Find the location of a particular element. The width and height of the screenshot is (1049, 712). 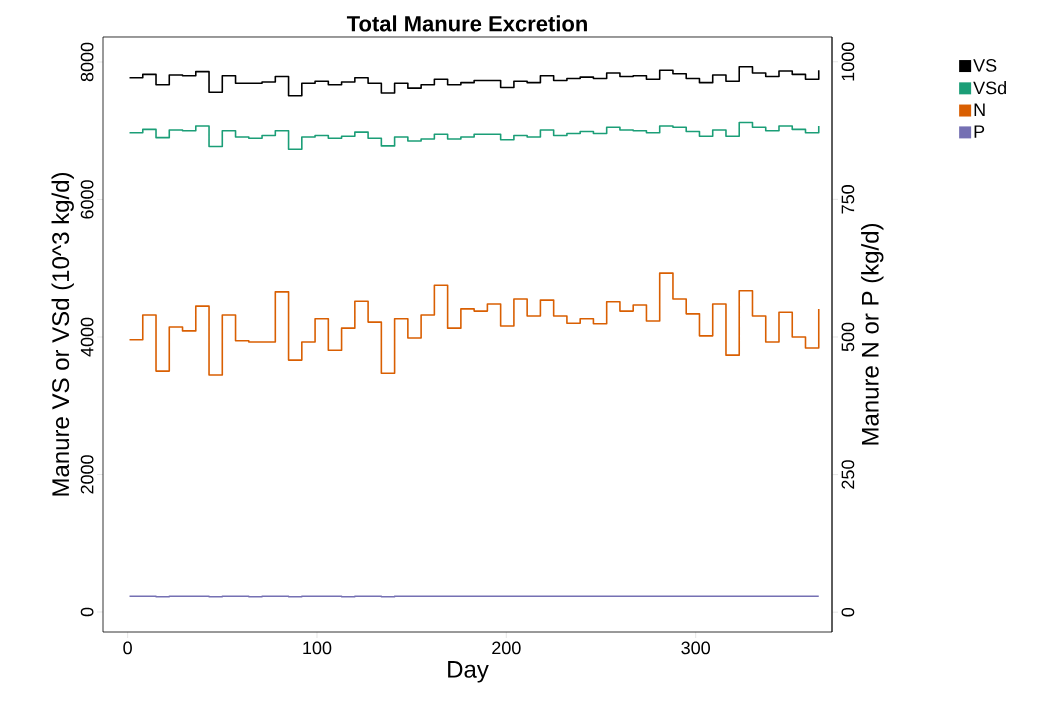

y-tick-label: 6000 is located at coordinates (87, 199).